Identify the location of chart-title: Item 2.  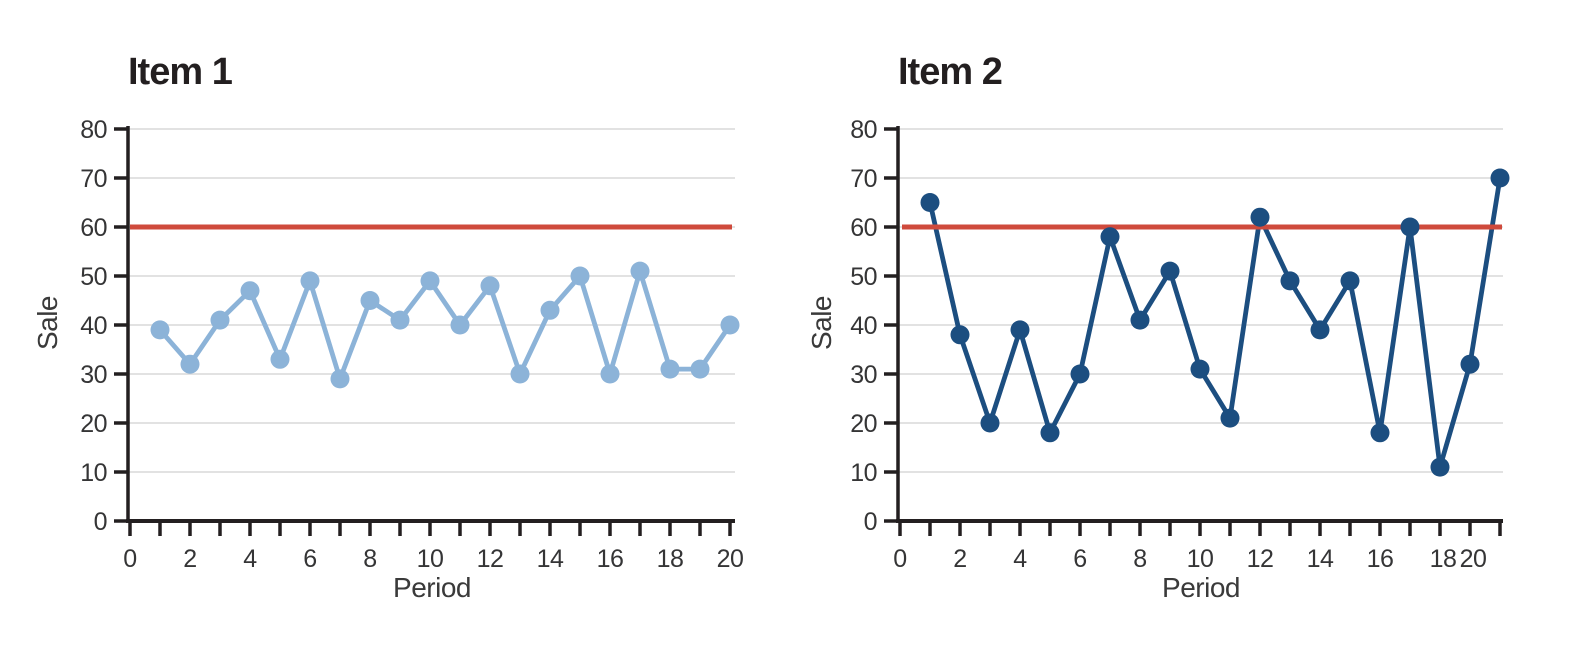
(950, 72).